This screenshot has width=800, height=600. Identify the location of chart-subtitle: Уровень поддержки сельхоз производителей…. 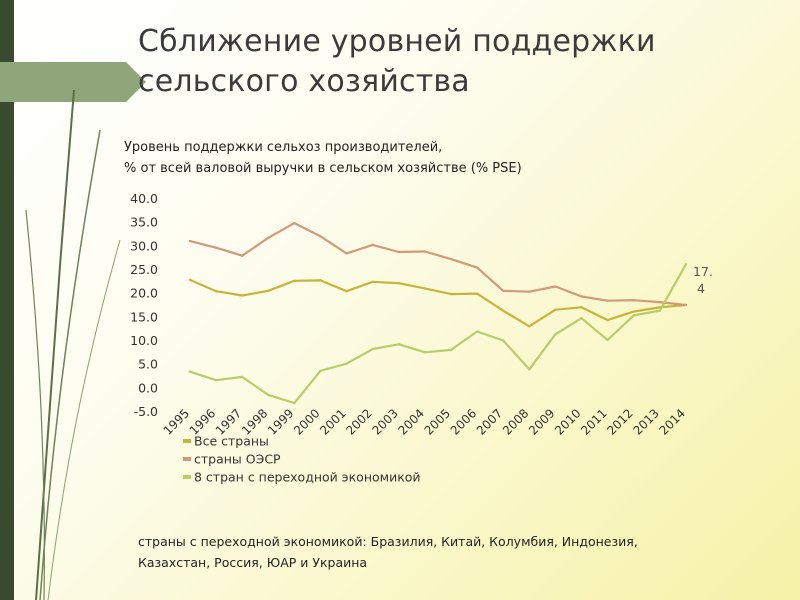
(323, 158).